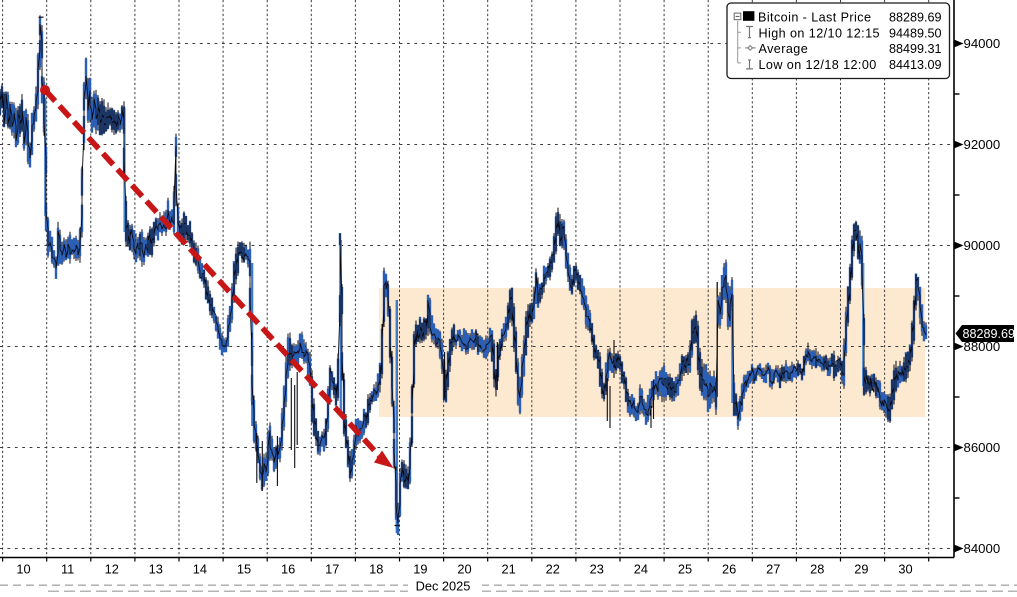  What do you see at coordinates (982, 245) in the screenshot?
I see `svg-text: 90000` at bounding box center [982, 245].